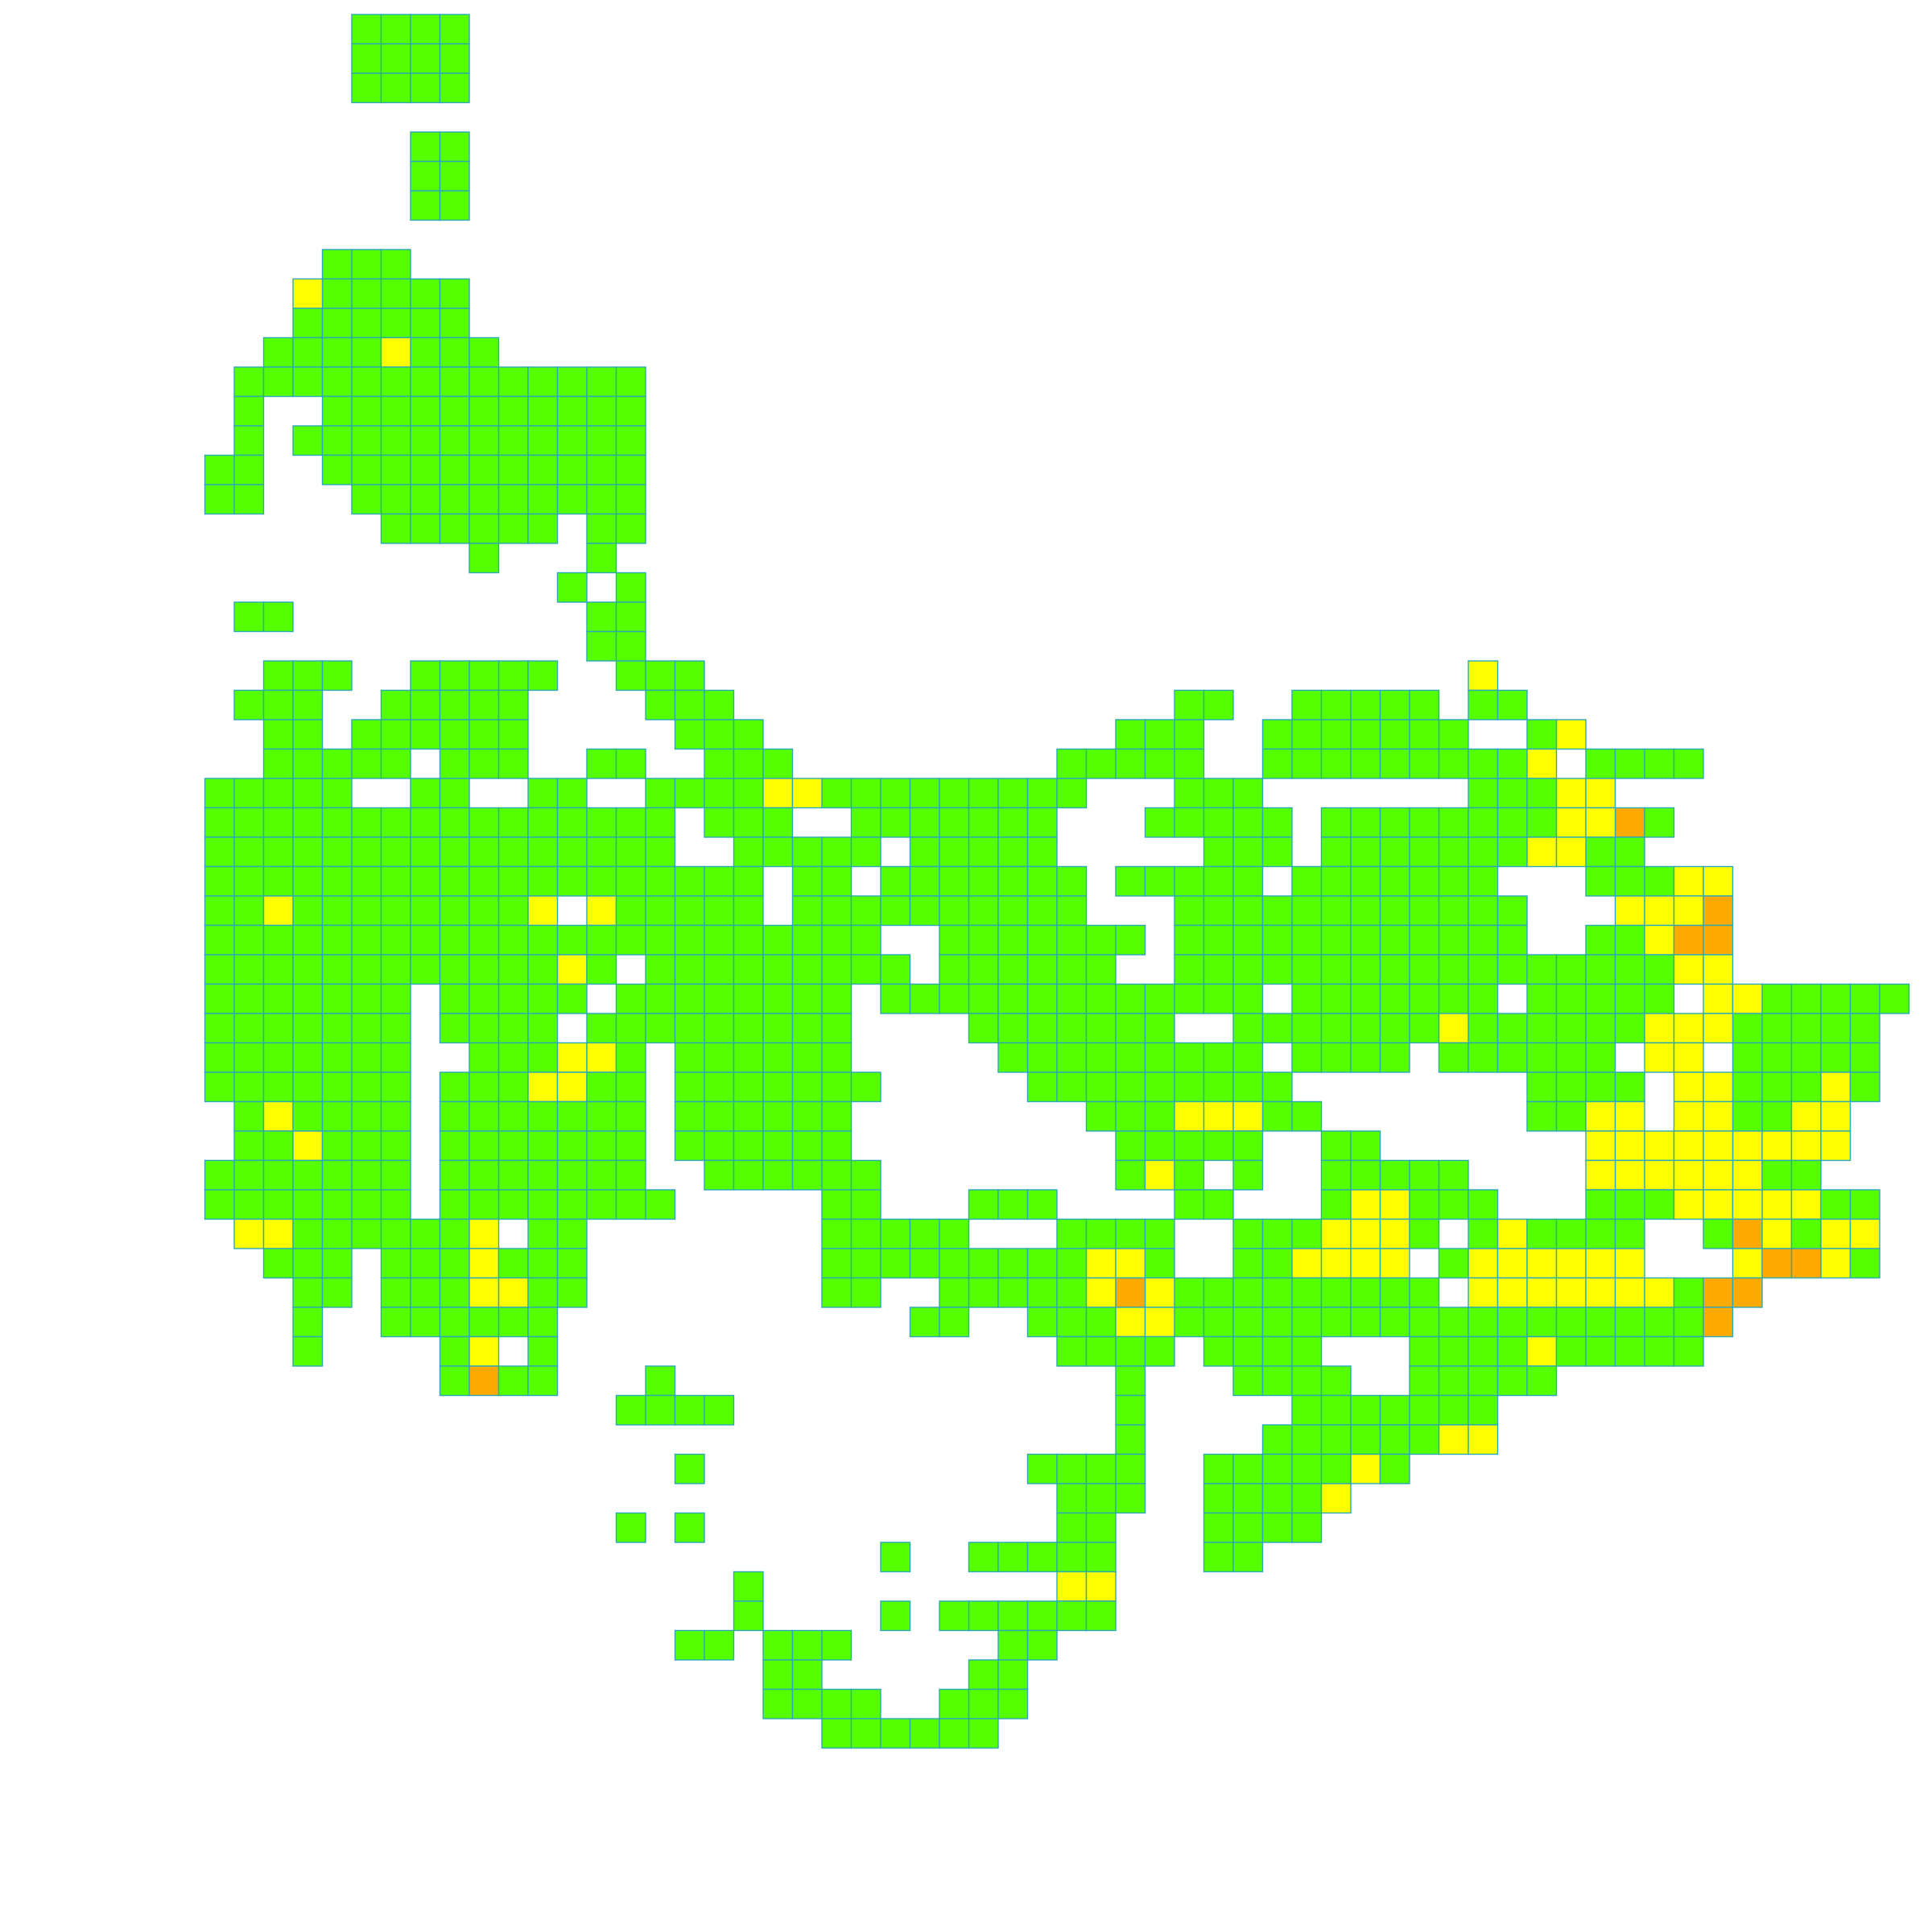 This screenshot has height=1932, width=1932. I want to click on grid-cell-high, so click(1718, 940).